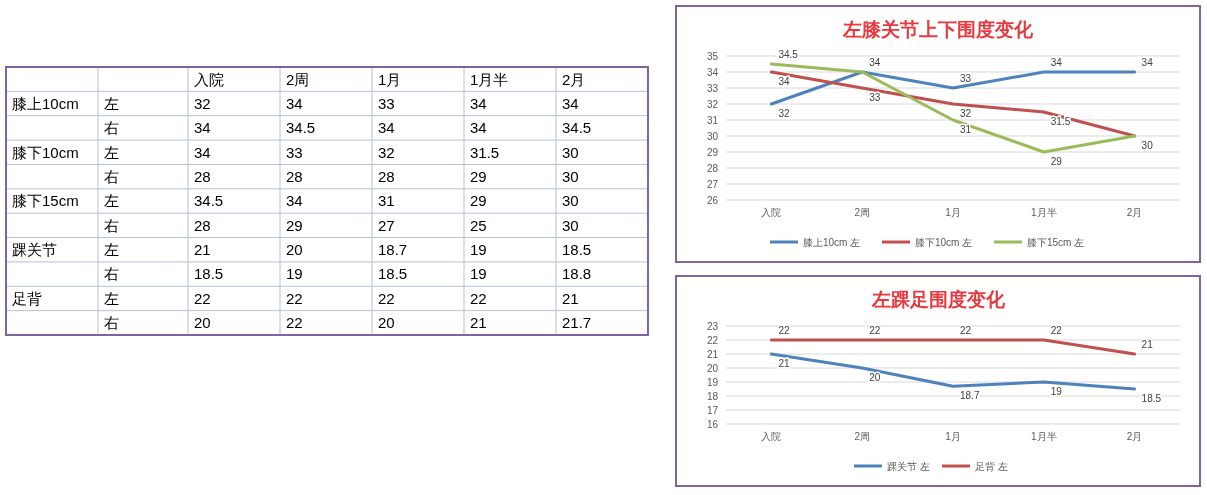  Describe the element at coordinates (953, 104) in the screenshot. I see `line-series` at that location.